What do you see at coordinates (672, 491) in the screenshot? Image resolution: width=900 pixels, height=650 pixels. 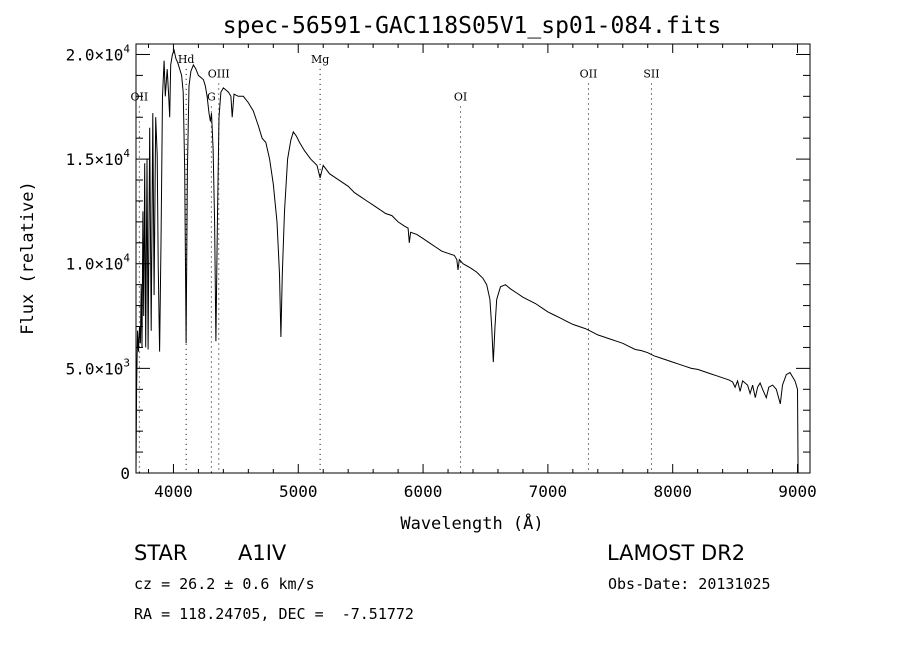 I see `x-tick-label: 8000` at bounding box center [672, 491].